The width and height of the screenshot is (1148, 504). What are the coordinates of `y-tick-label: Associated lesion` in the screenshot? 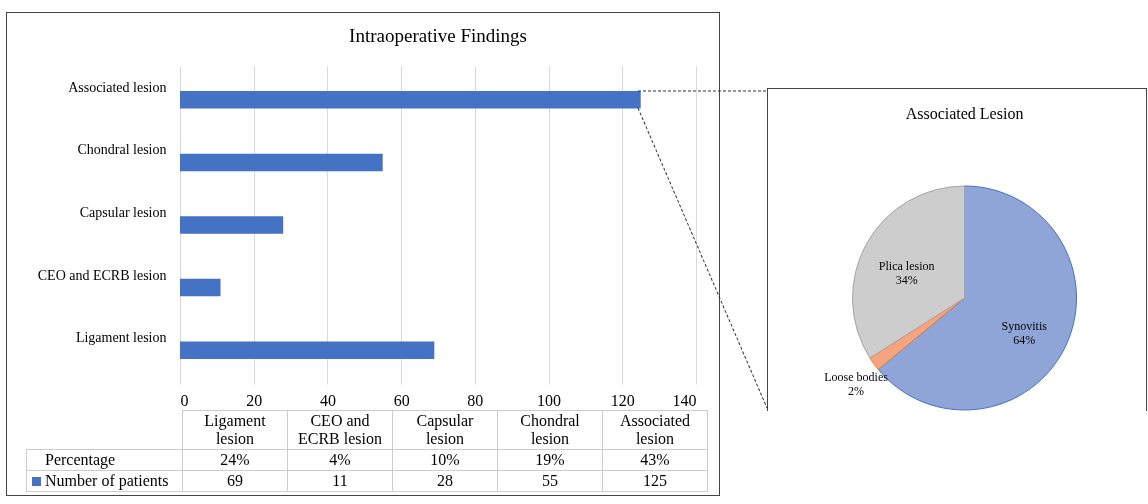 It's located at (117, 87).